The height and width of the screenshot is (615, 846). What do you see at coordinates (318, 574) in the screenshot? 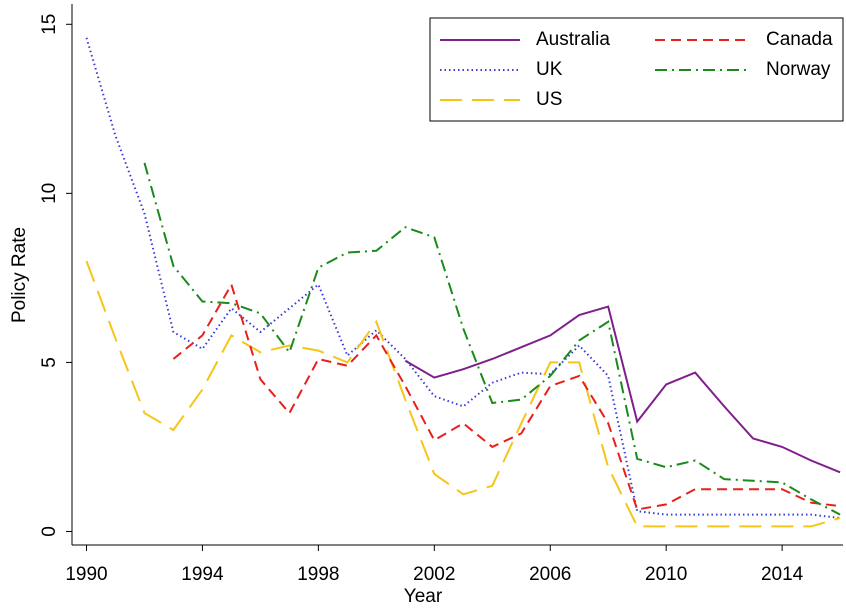
I see `x-tick-label: 1998` at bounding box center [318, 574].